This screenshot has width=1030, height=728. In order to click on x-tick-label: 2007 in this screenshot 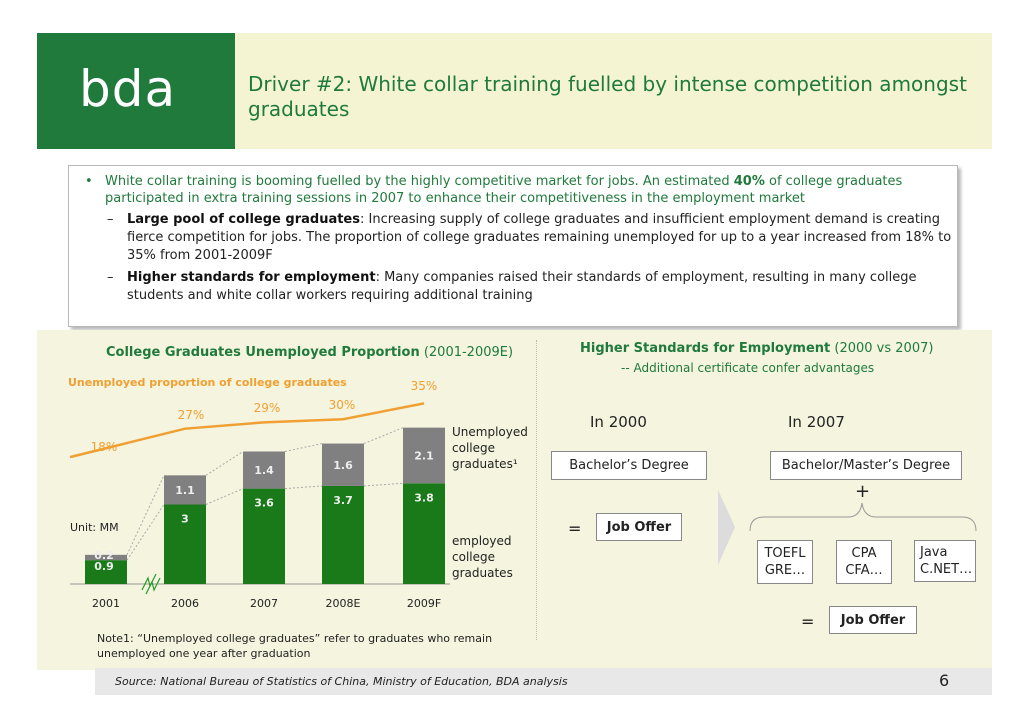, I will do `click(264, 603)`.